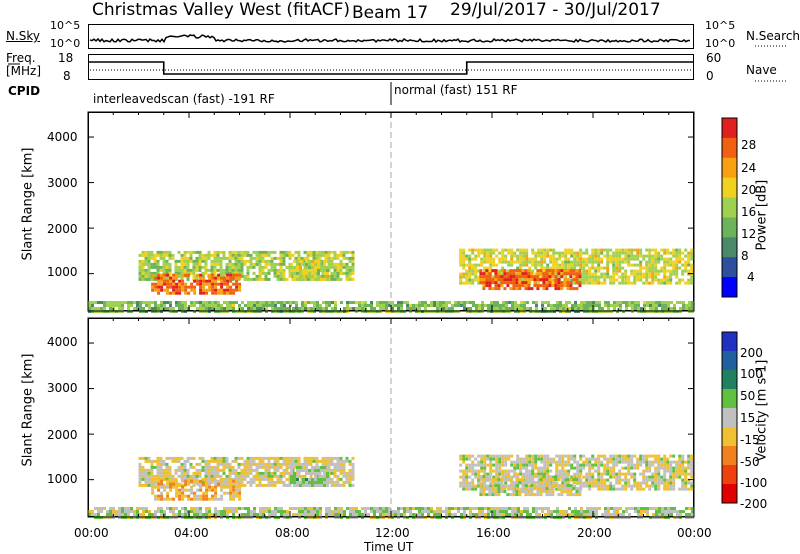  What do you see at coordinates (720, 25) in the screenshot?
I see `nsearch-tick-high: 10^5` at bounding box center [720, 25].